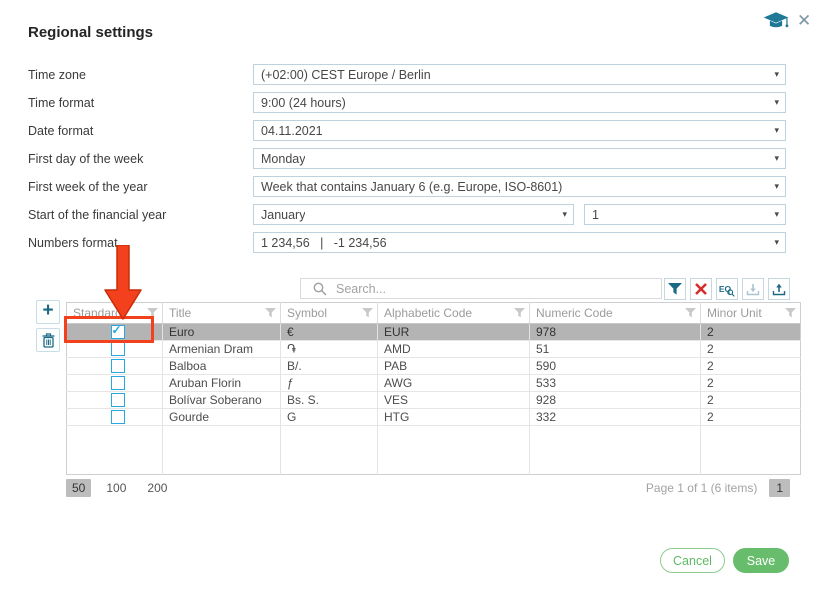 Image resolution: width=828 pixels, height=592 pixels. What do you see at coordinates (595, 214) in the screenshot?
I see `financial-year-day-value: 1` at bounding box center [595, 214].